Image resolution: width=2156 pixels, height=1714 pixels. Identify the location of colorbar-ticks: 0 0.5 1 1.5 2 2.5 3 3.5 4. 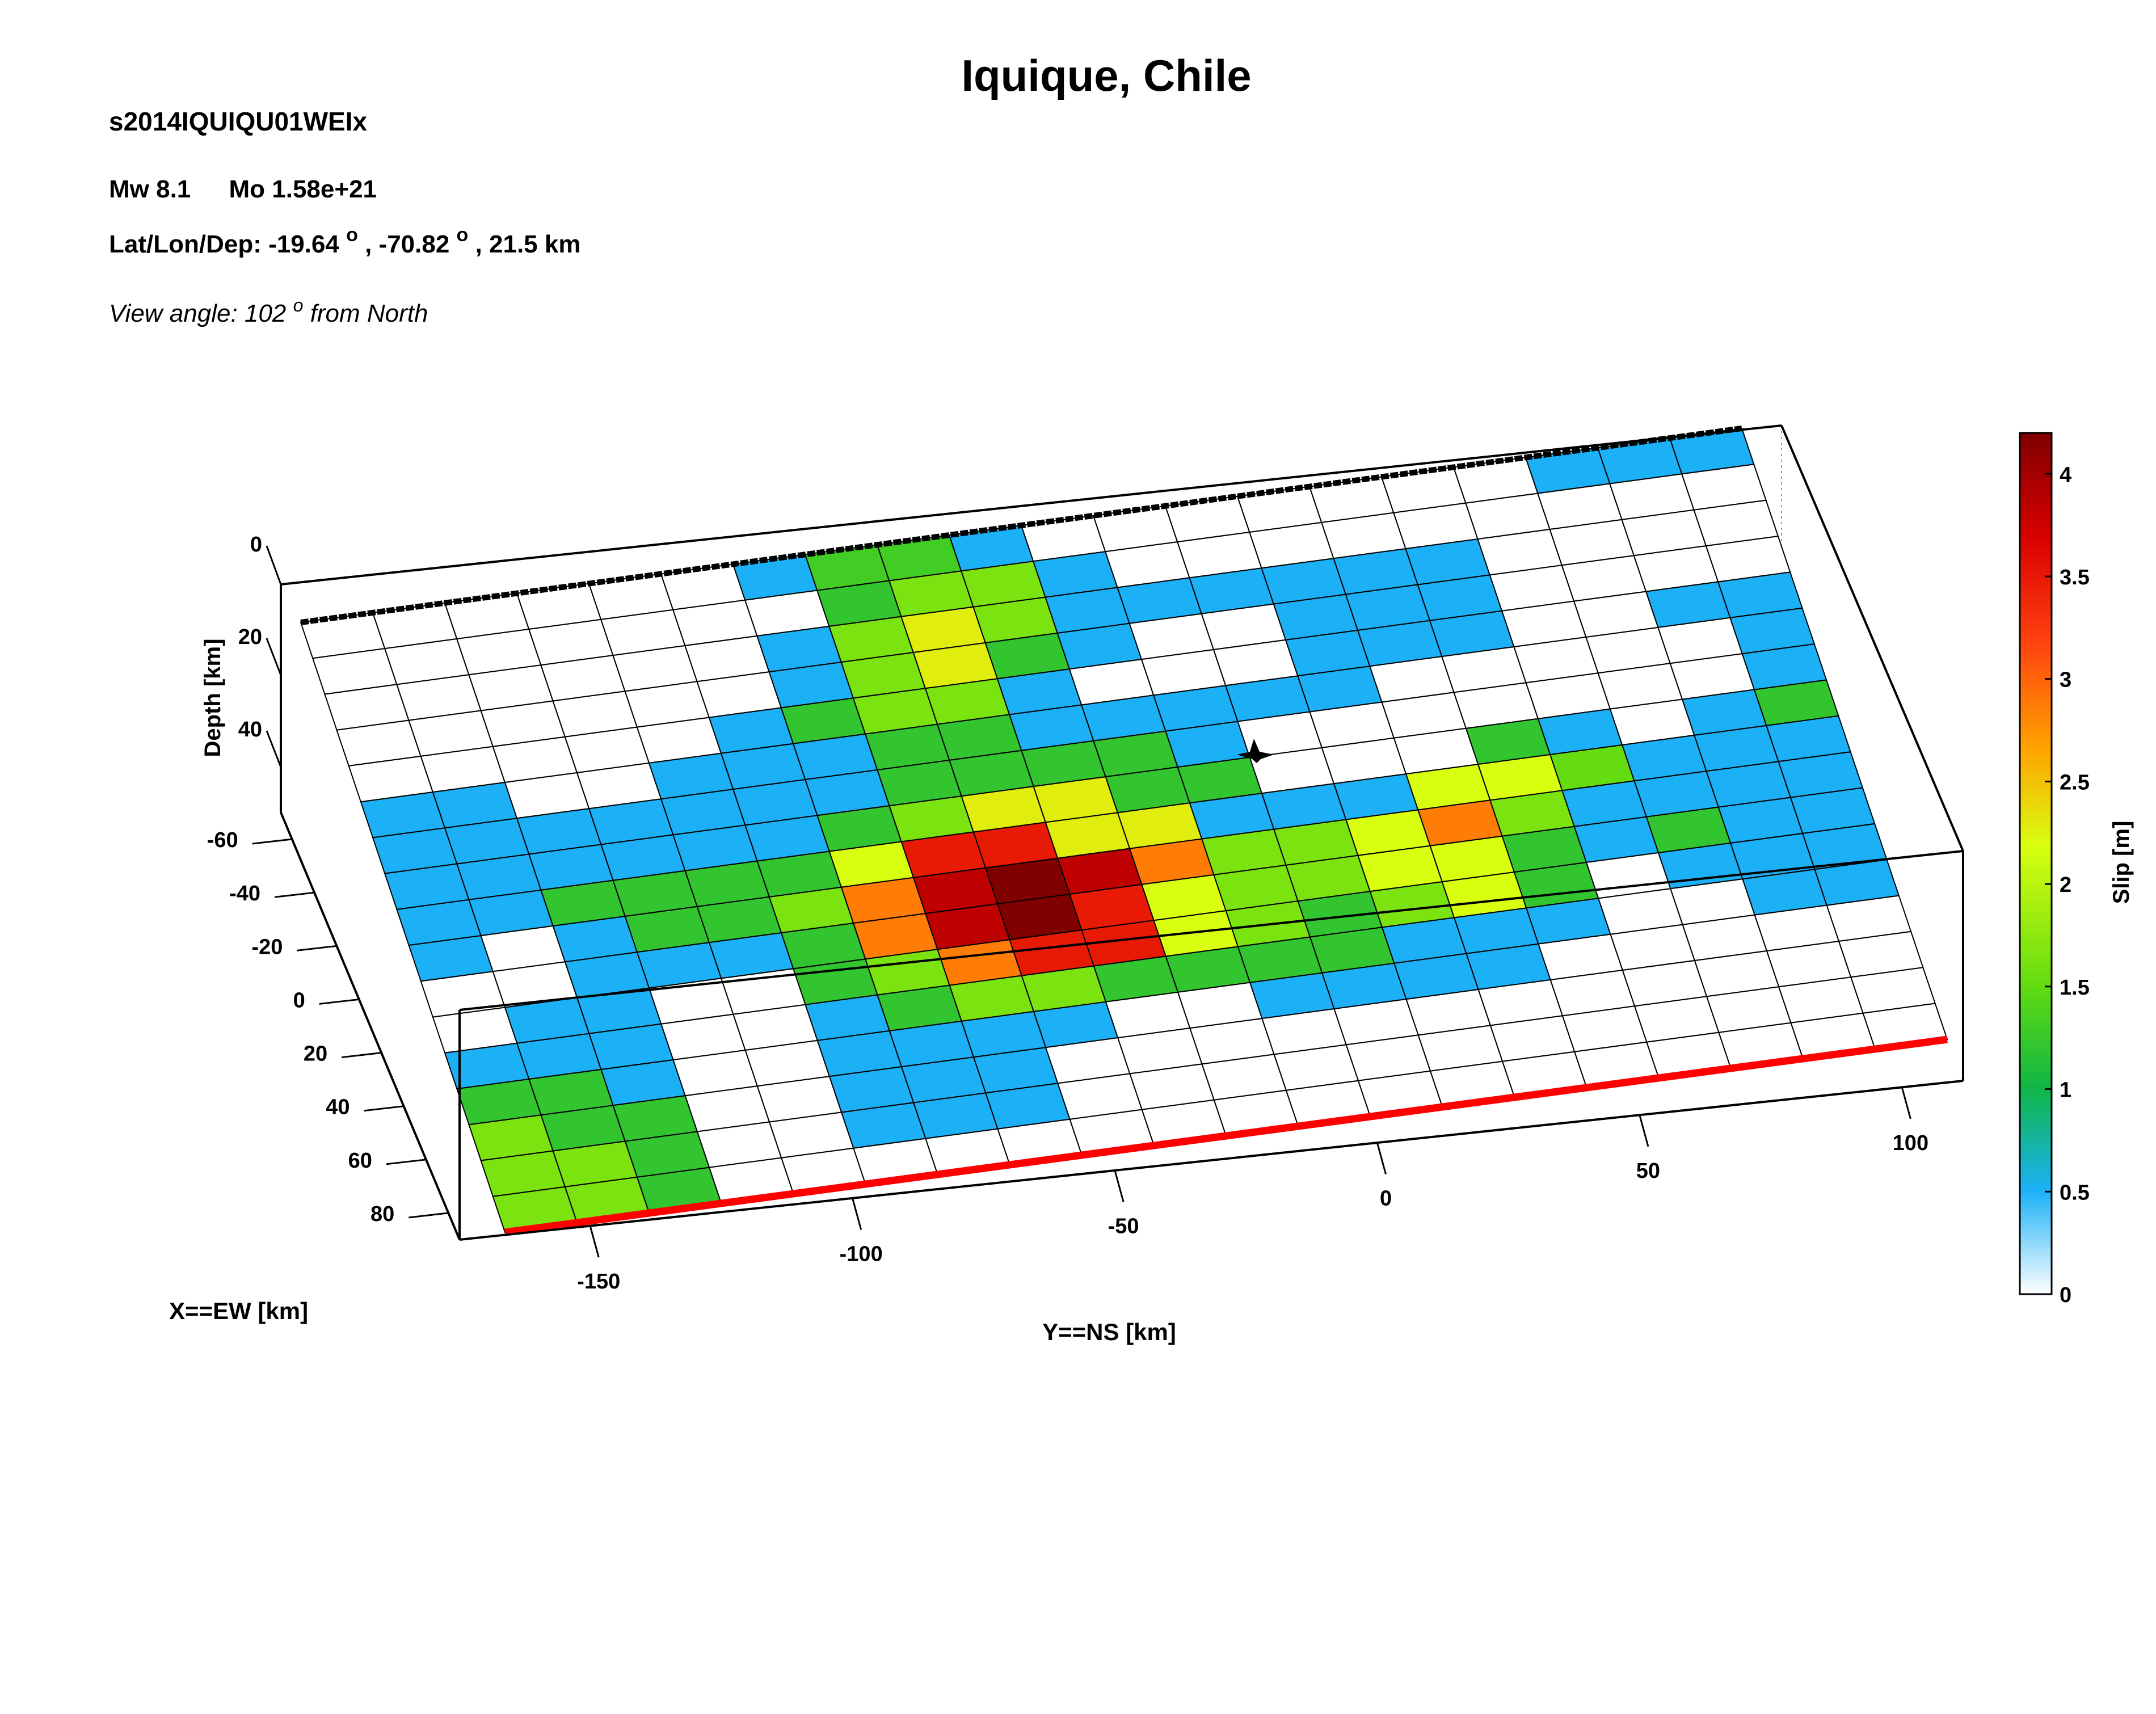
(2067, 885).